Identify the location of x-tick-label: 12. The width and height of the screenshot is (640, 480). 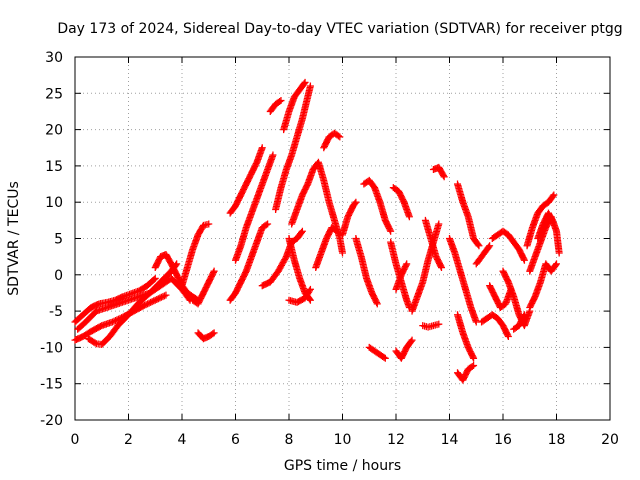
(396, 440).